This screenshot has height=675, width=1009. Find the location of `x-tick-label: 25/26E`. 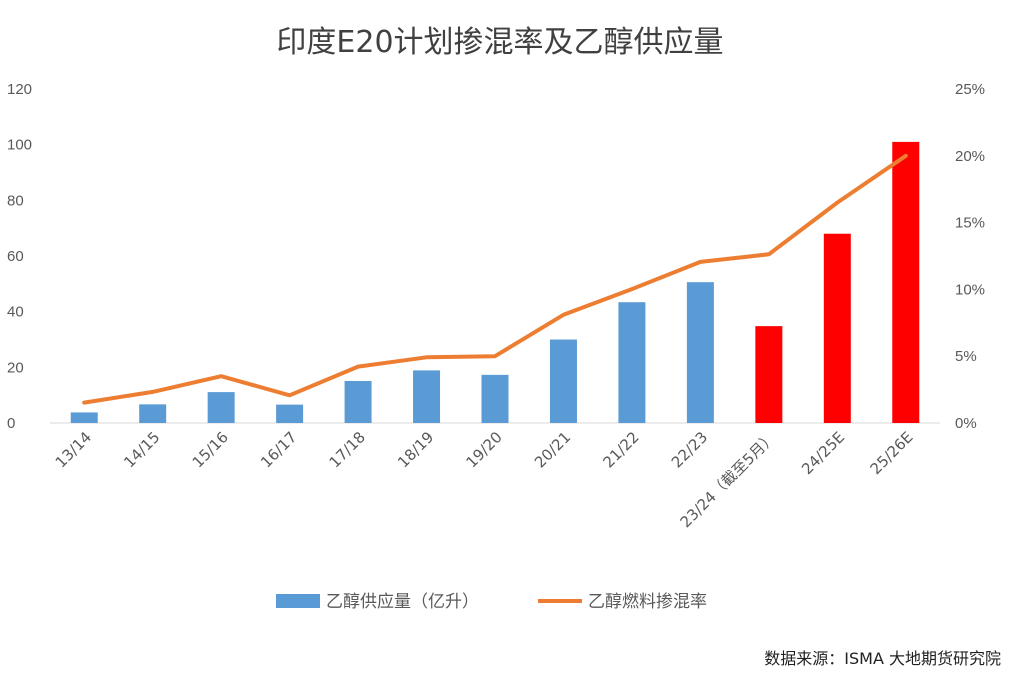

x-tick-label: 25/26E is located at coordinates (892, 453).